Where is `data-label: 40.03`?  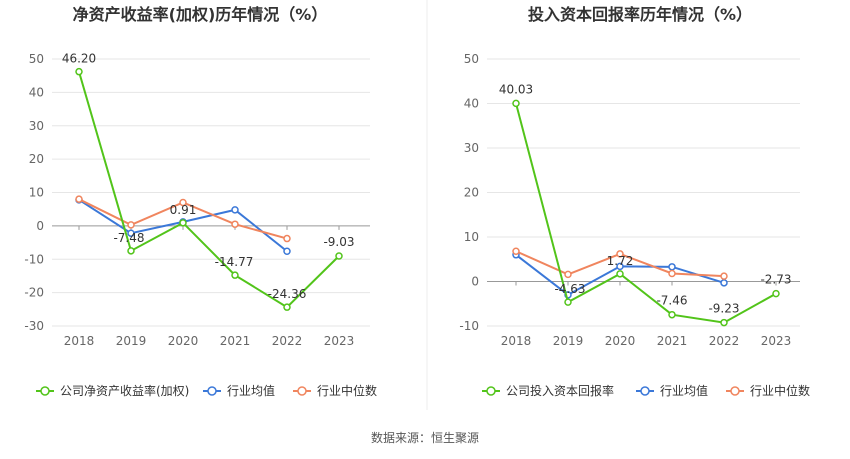
data-label: 40.03 is located at coordinates (516, 89).